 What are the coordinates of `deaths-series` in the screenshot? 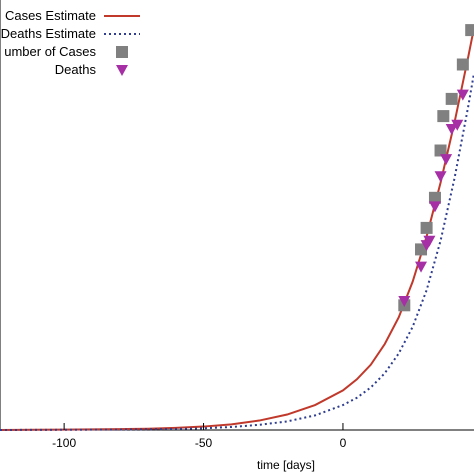 It's located at (433, 198).